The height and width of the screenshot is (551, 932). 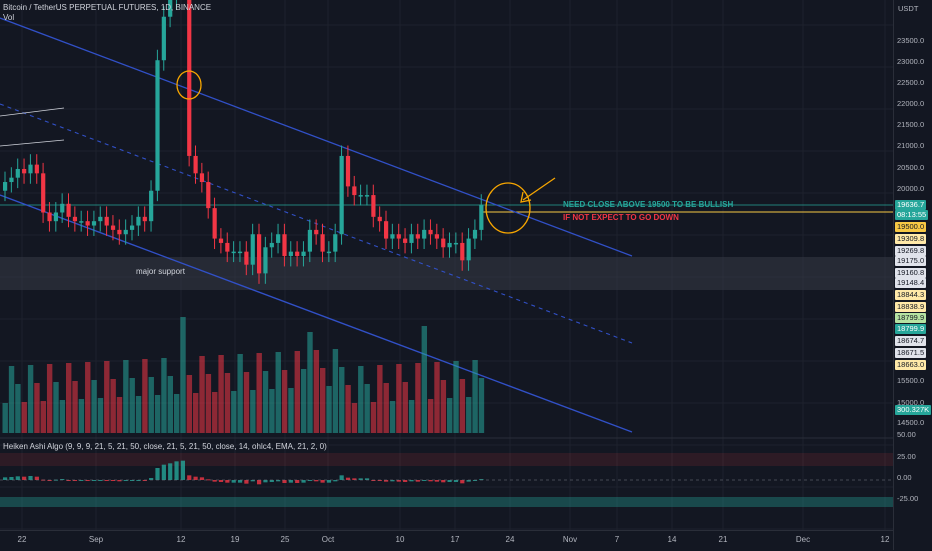 I want to click on price-label: 14500.0, so click(x=911, y=422).